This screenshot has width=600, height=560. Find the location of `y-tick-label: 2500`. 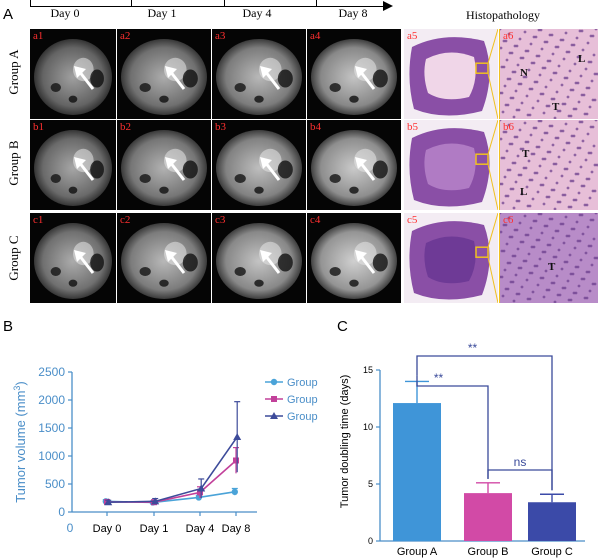

y-tick-label: 2500 is located at coordinates (51, 372).